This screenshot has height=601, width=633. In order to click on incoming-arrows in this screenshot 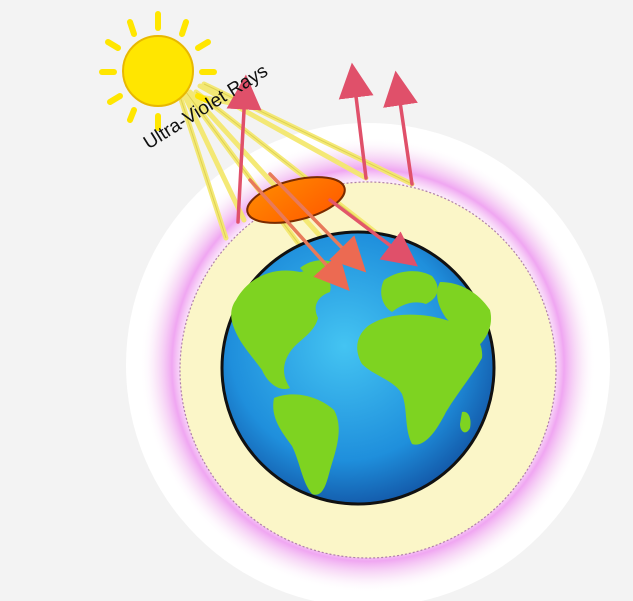, I will do `click(333, 232)`.